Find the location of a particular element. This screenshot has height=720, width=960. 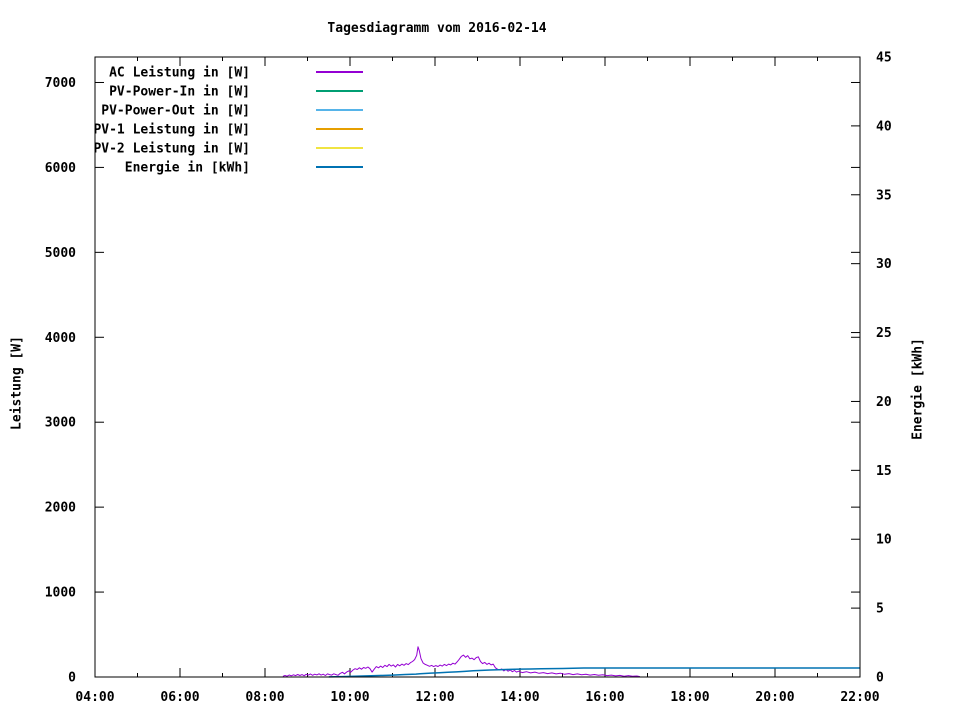

legend-label: PV-2 Leistung in [W] is located at coordinates (171, 149).